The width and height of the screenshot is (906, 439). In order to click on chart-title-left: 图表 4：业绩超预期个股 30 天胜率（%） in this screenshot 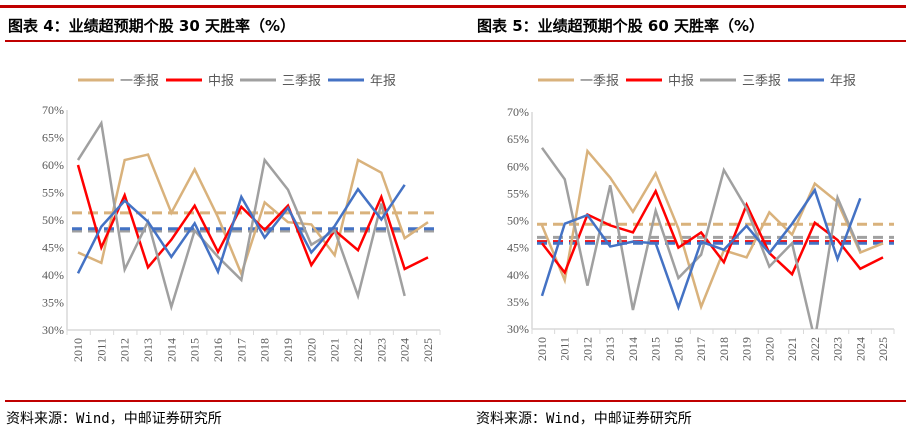, I will do `click(152, 26)`.